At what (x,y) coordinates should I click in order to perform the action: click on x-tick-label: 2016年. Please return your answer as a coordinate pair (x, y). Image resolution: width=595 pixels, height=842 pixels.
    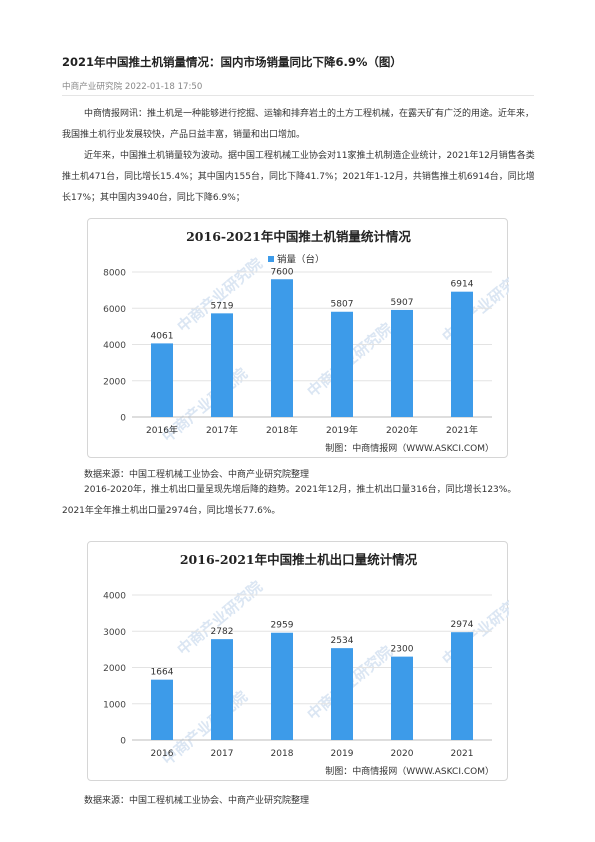
    Looking at the image, I should click on (162, 430).